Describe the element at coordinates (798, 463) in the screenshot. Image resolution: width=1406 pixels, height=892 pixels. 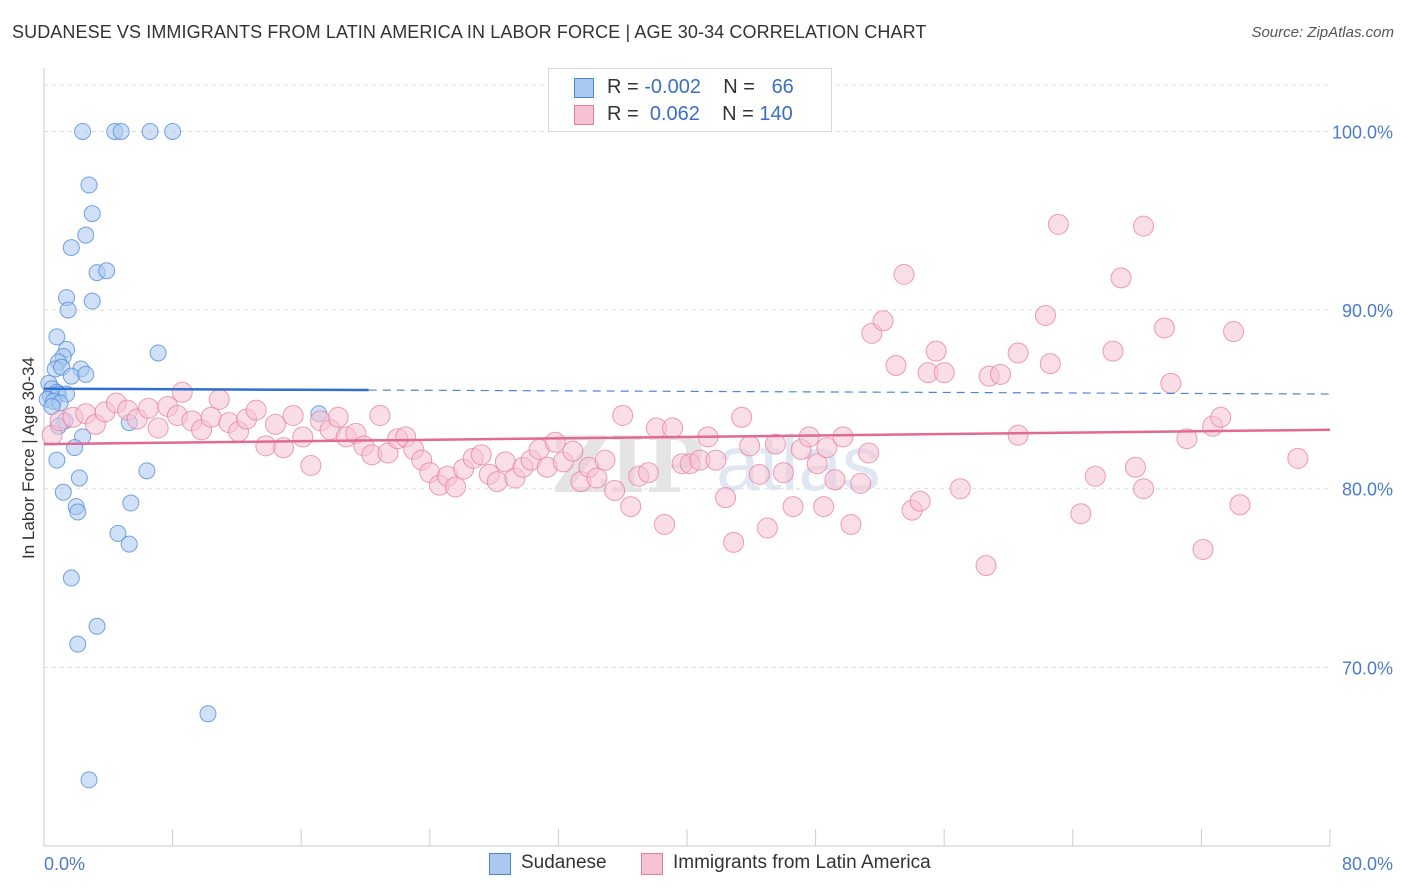
I see `watermark-atlas: atlas` at that location.